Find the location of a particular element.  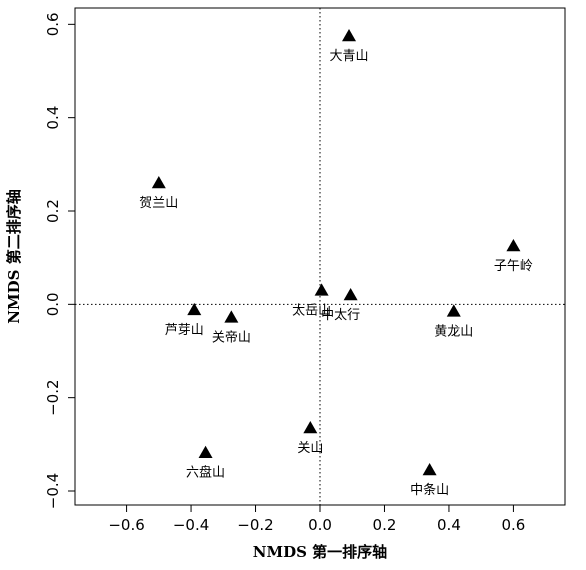

point-label: 大青山 is located at coordinates (349, 56).